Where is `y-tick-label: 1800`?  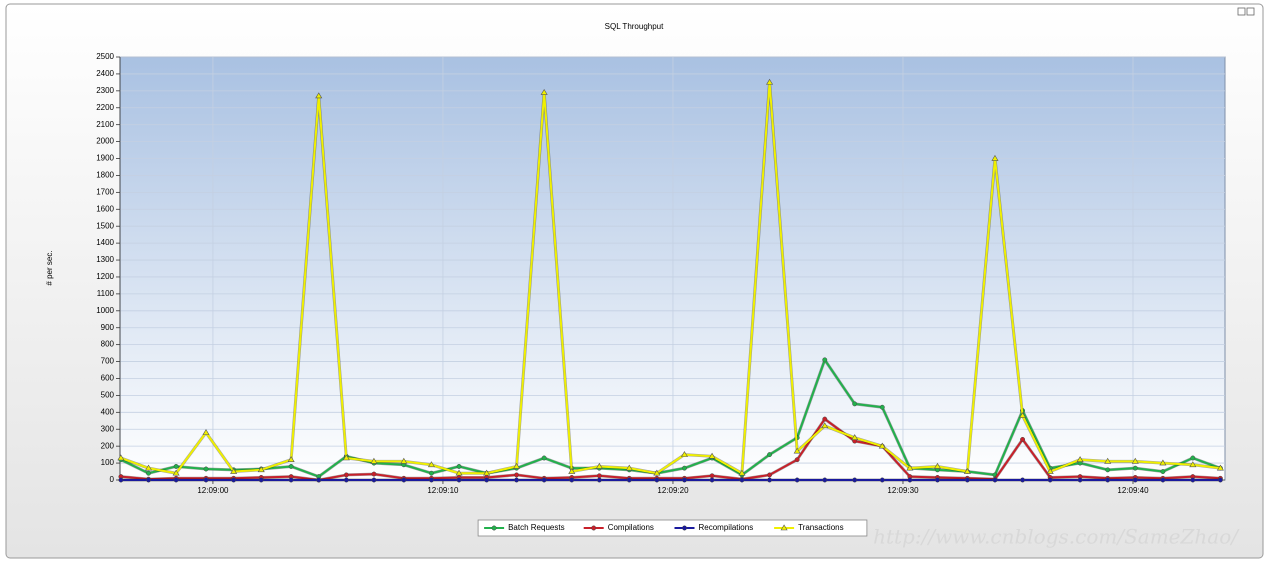 y-tick-label: 1800 is located at coordinates (105, 175).